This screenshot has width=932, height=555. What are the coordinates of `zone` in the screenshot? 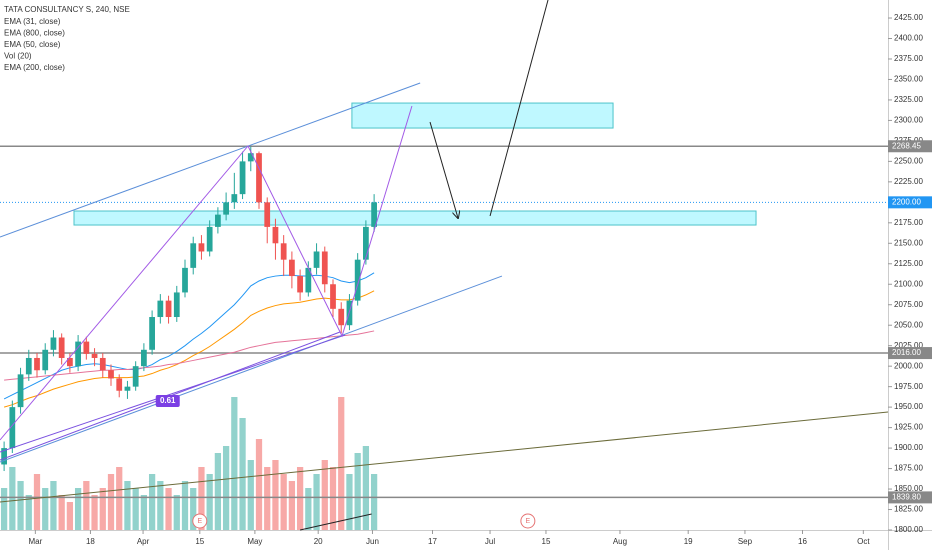 It's located at (415, 218).